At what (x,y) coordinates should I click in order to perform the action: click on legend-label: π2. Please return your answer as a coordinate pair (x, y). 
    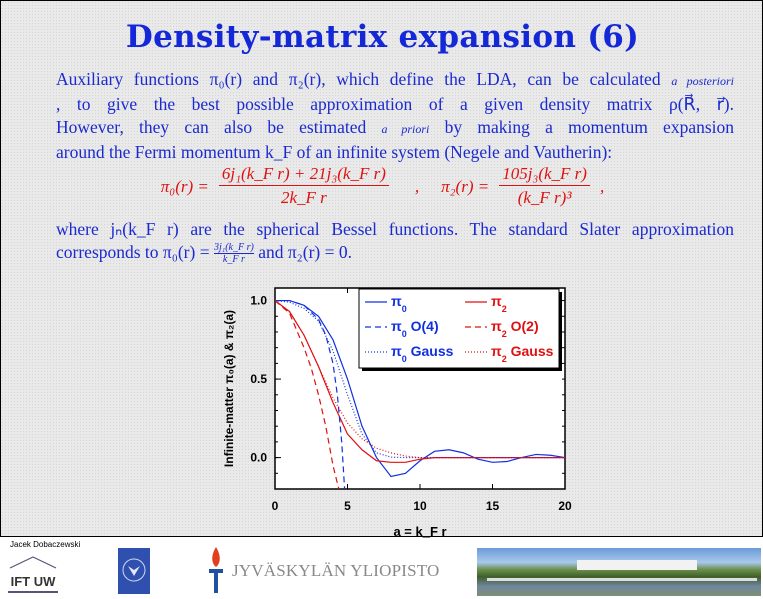
    Looking at the image, I should click on (499, 303).